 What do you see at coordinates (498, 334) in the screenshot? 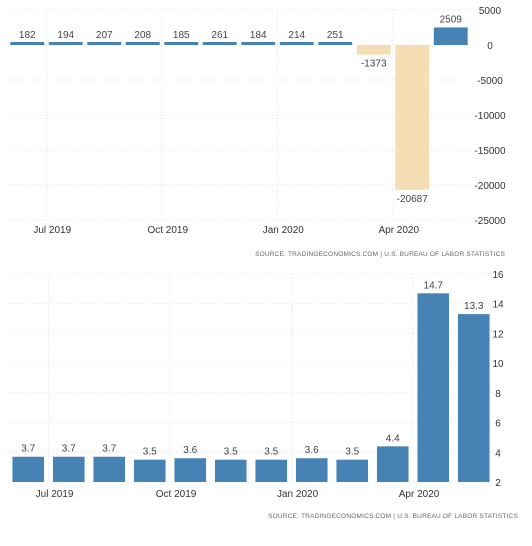
I see `y-tick-label: 12` at bounding box center [498, 334].